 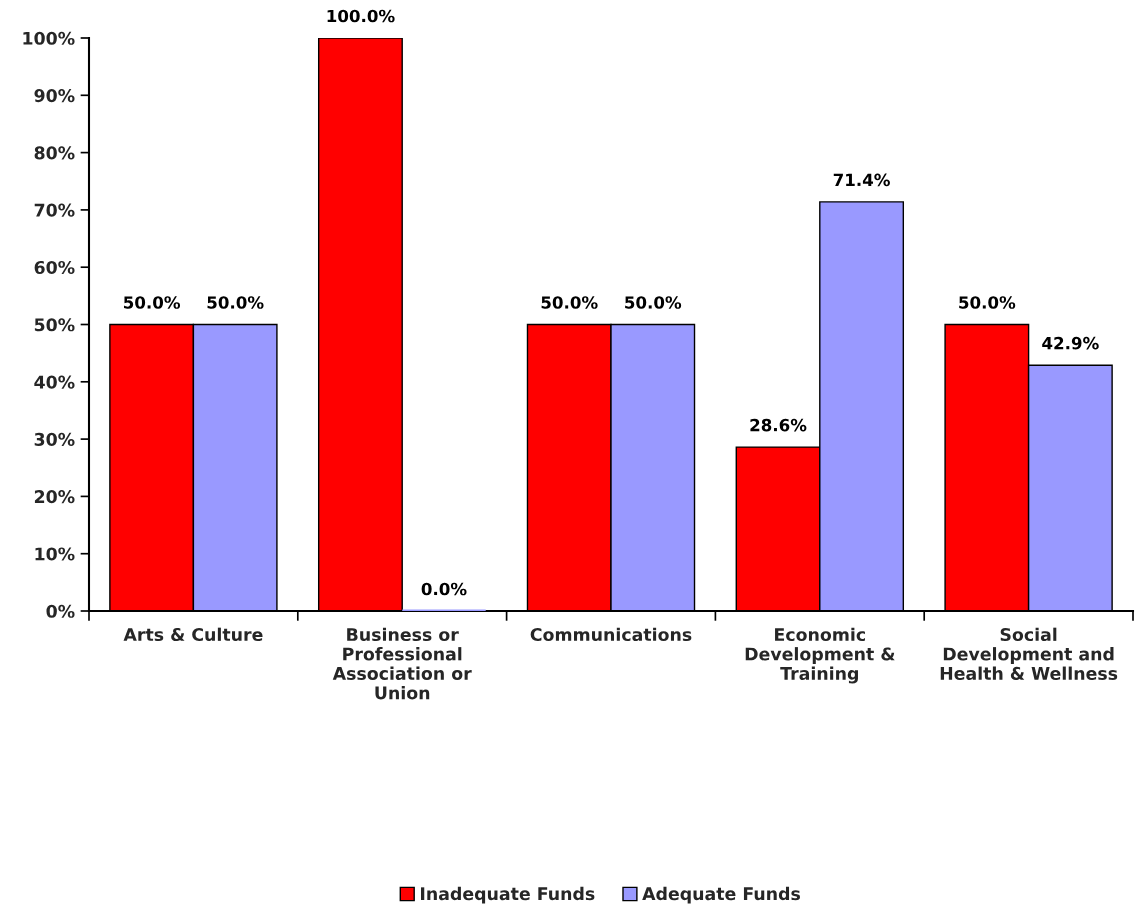 What do you see at coordinates (402, 663) in the screenshot?
I see `x-tick-label: Business or Professional Association or Union` at bounding box center [402, 663].